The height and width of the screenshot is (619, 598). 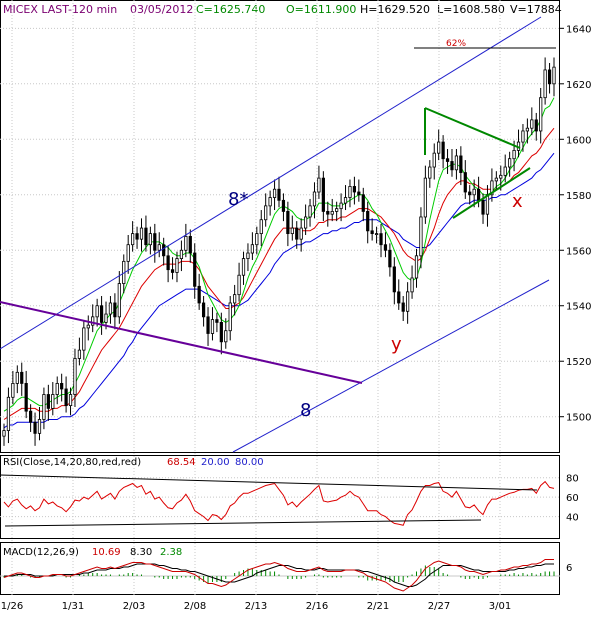 What do you see at coordinates (106, 552) in the screenshot?
I see `macd-v1: 10.69` at bounding box center [106, 552].